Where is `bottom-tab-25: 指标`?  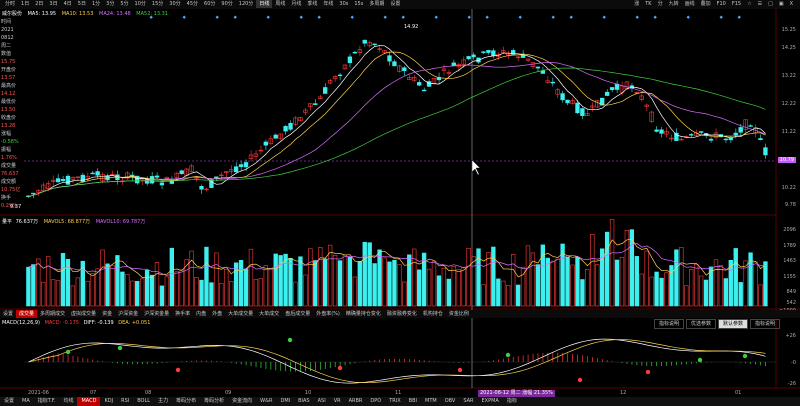
bottom-tab-25: 指标 is located at coordinates (511, 401).